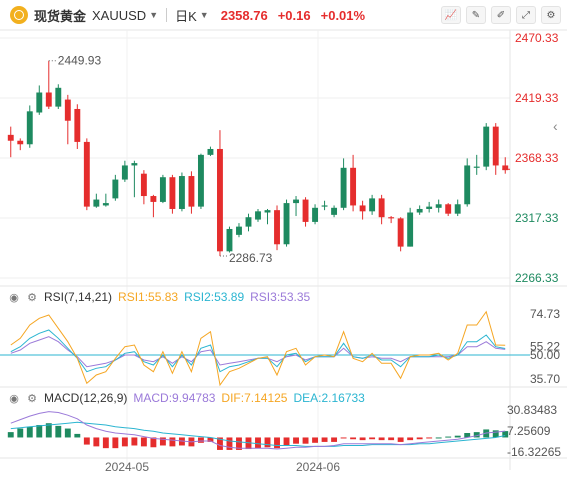  I want to click on rsi3-line, so click(258, 352).